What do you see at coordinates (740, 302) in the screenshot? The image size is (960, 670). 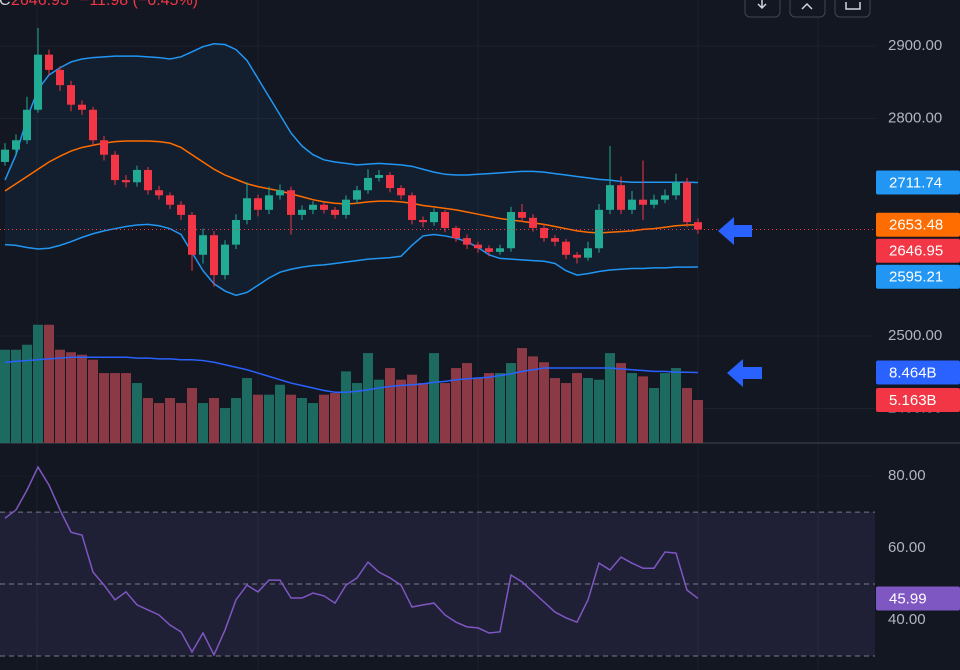 I see `arrows` at bounding box center [740, 302].